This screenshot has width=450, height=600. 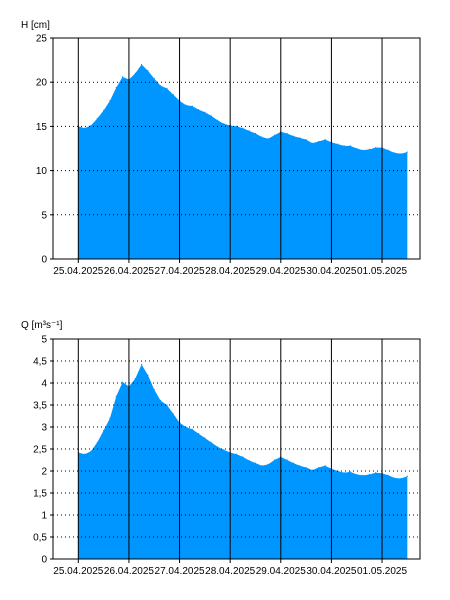 I want to click on y-tick-label: 10, so click(x=42, y=171).